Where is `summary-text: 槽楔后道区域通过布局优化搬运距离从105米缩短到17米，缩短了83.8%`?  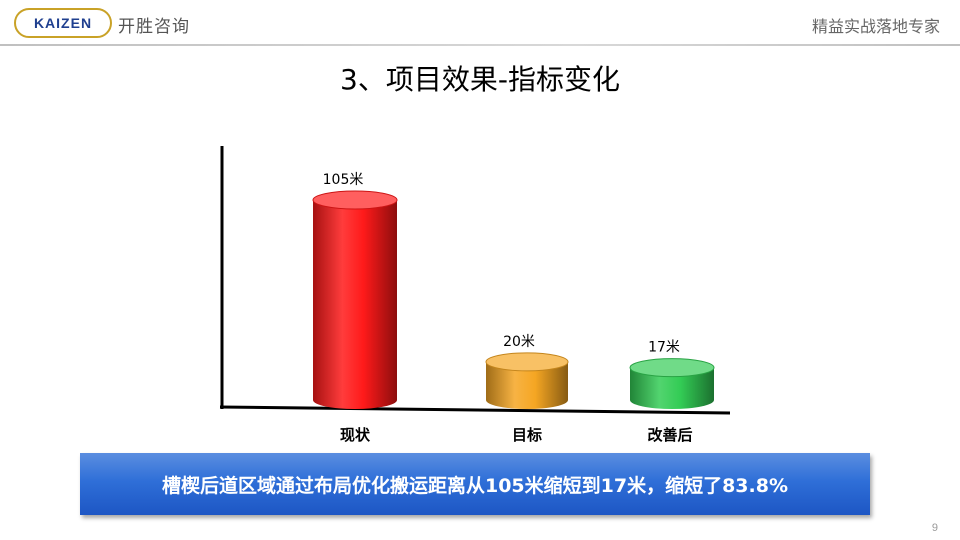
summary-text: 槽楔后道区域通过布局优化搬运距离从105米缩短到17米，缩短了83.8% is located at coordinates (475, 486).